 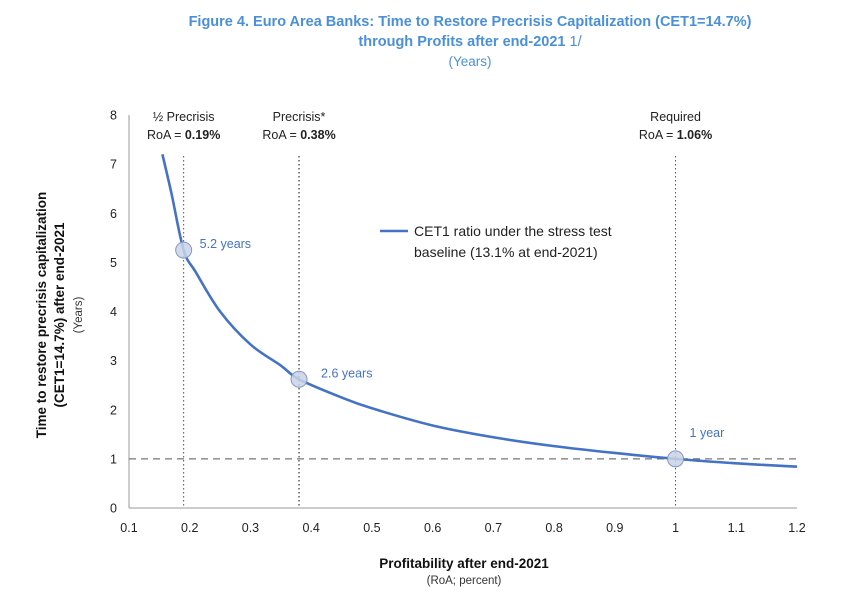 I want to click on y-tick-label: 7, so click(x=113, y=165).